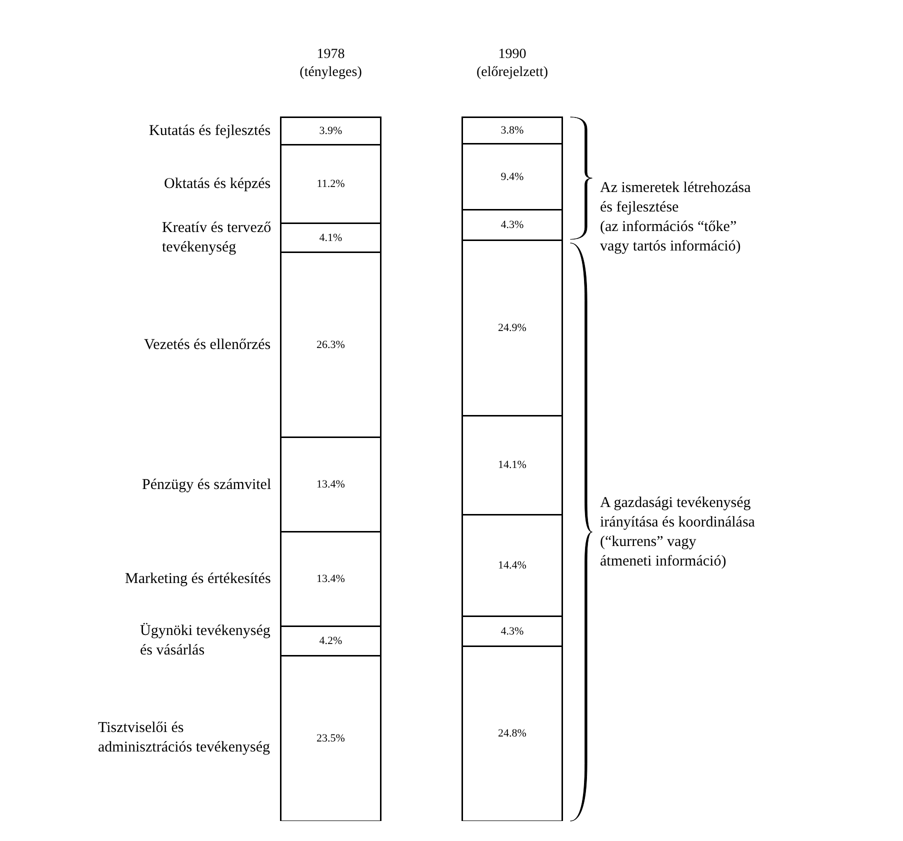 The height and width of the screenshot is (841, 903). I want to click on data-label: 24.9%, so click(512, 328).